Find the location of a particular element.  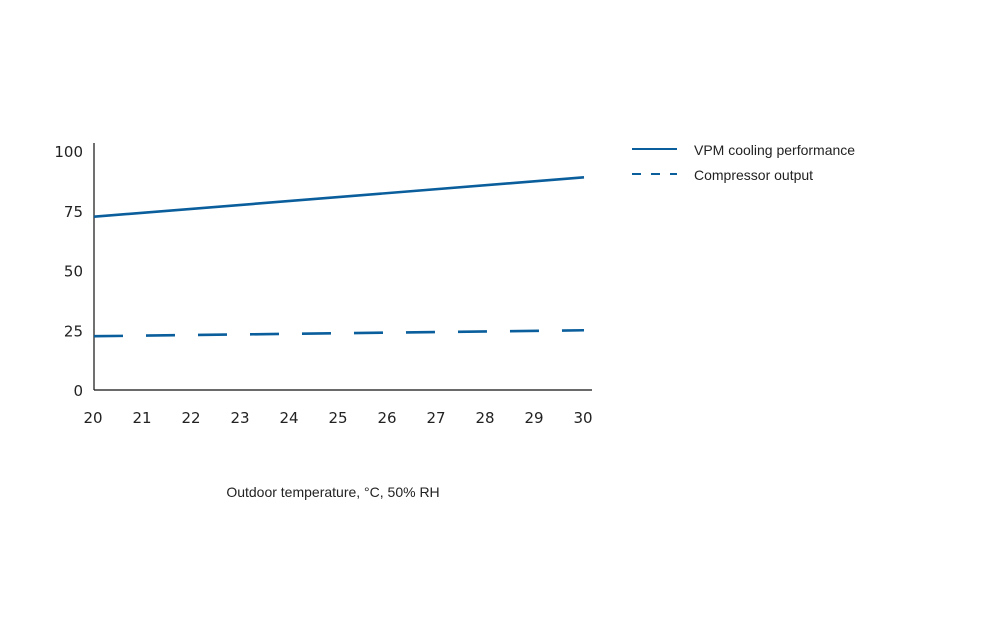

x-tick-label: 29 is located at coordinates (533, 418).